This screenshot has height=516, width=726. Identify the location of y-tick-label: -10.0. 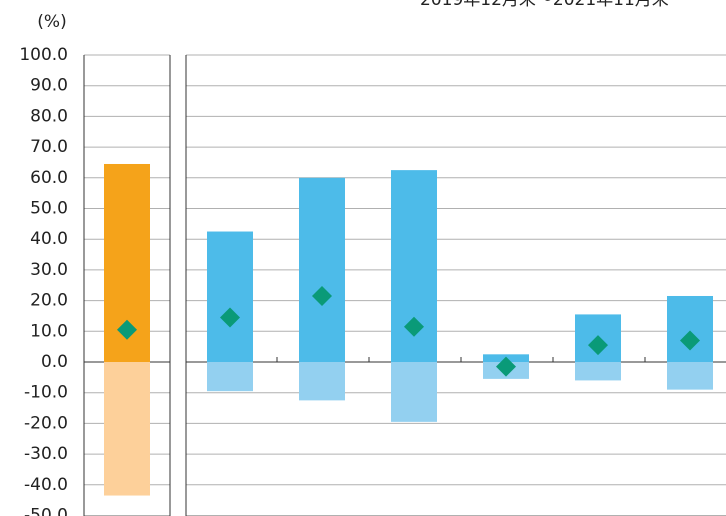
(46, 393).